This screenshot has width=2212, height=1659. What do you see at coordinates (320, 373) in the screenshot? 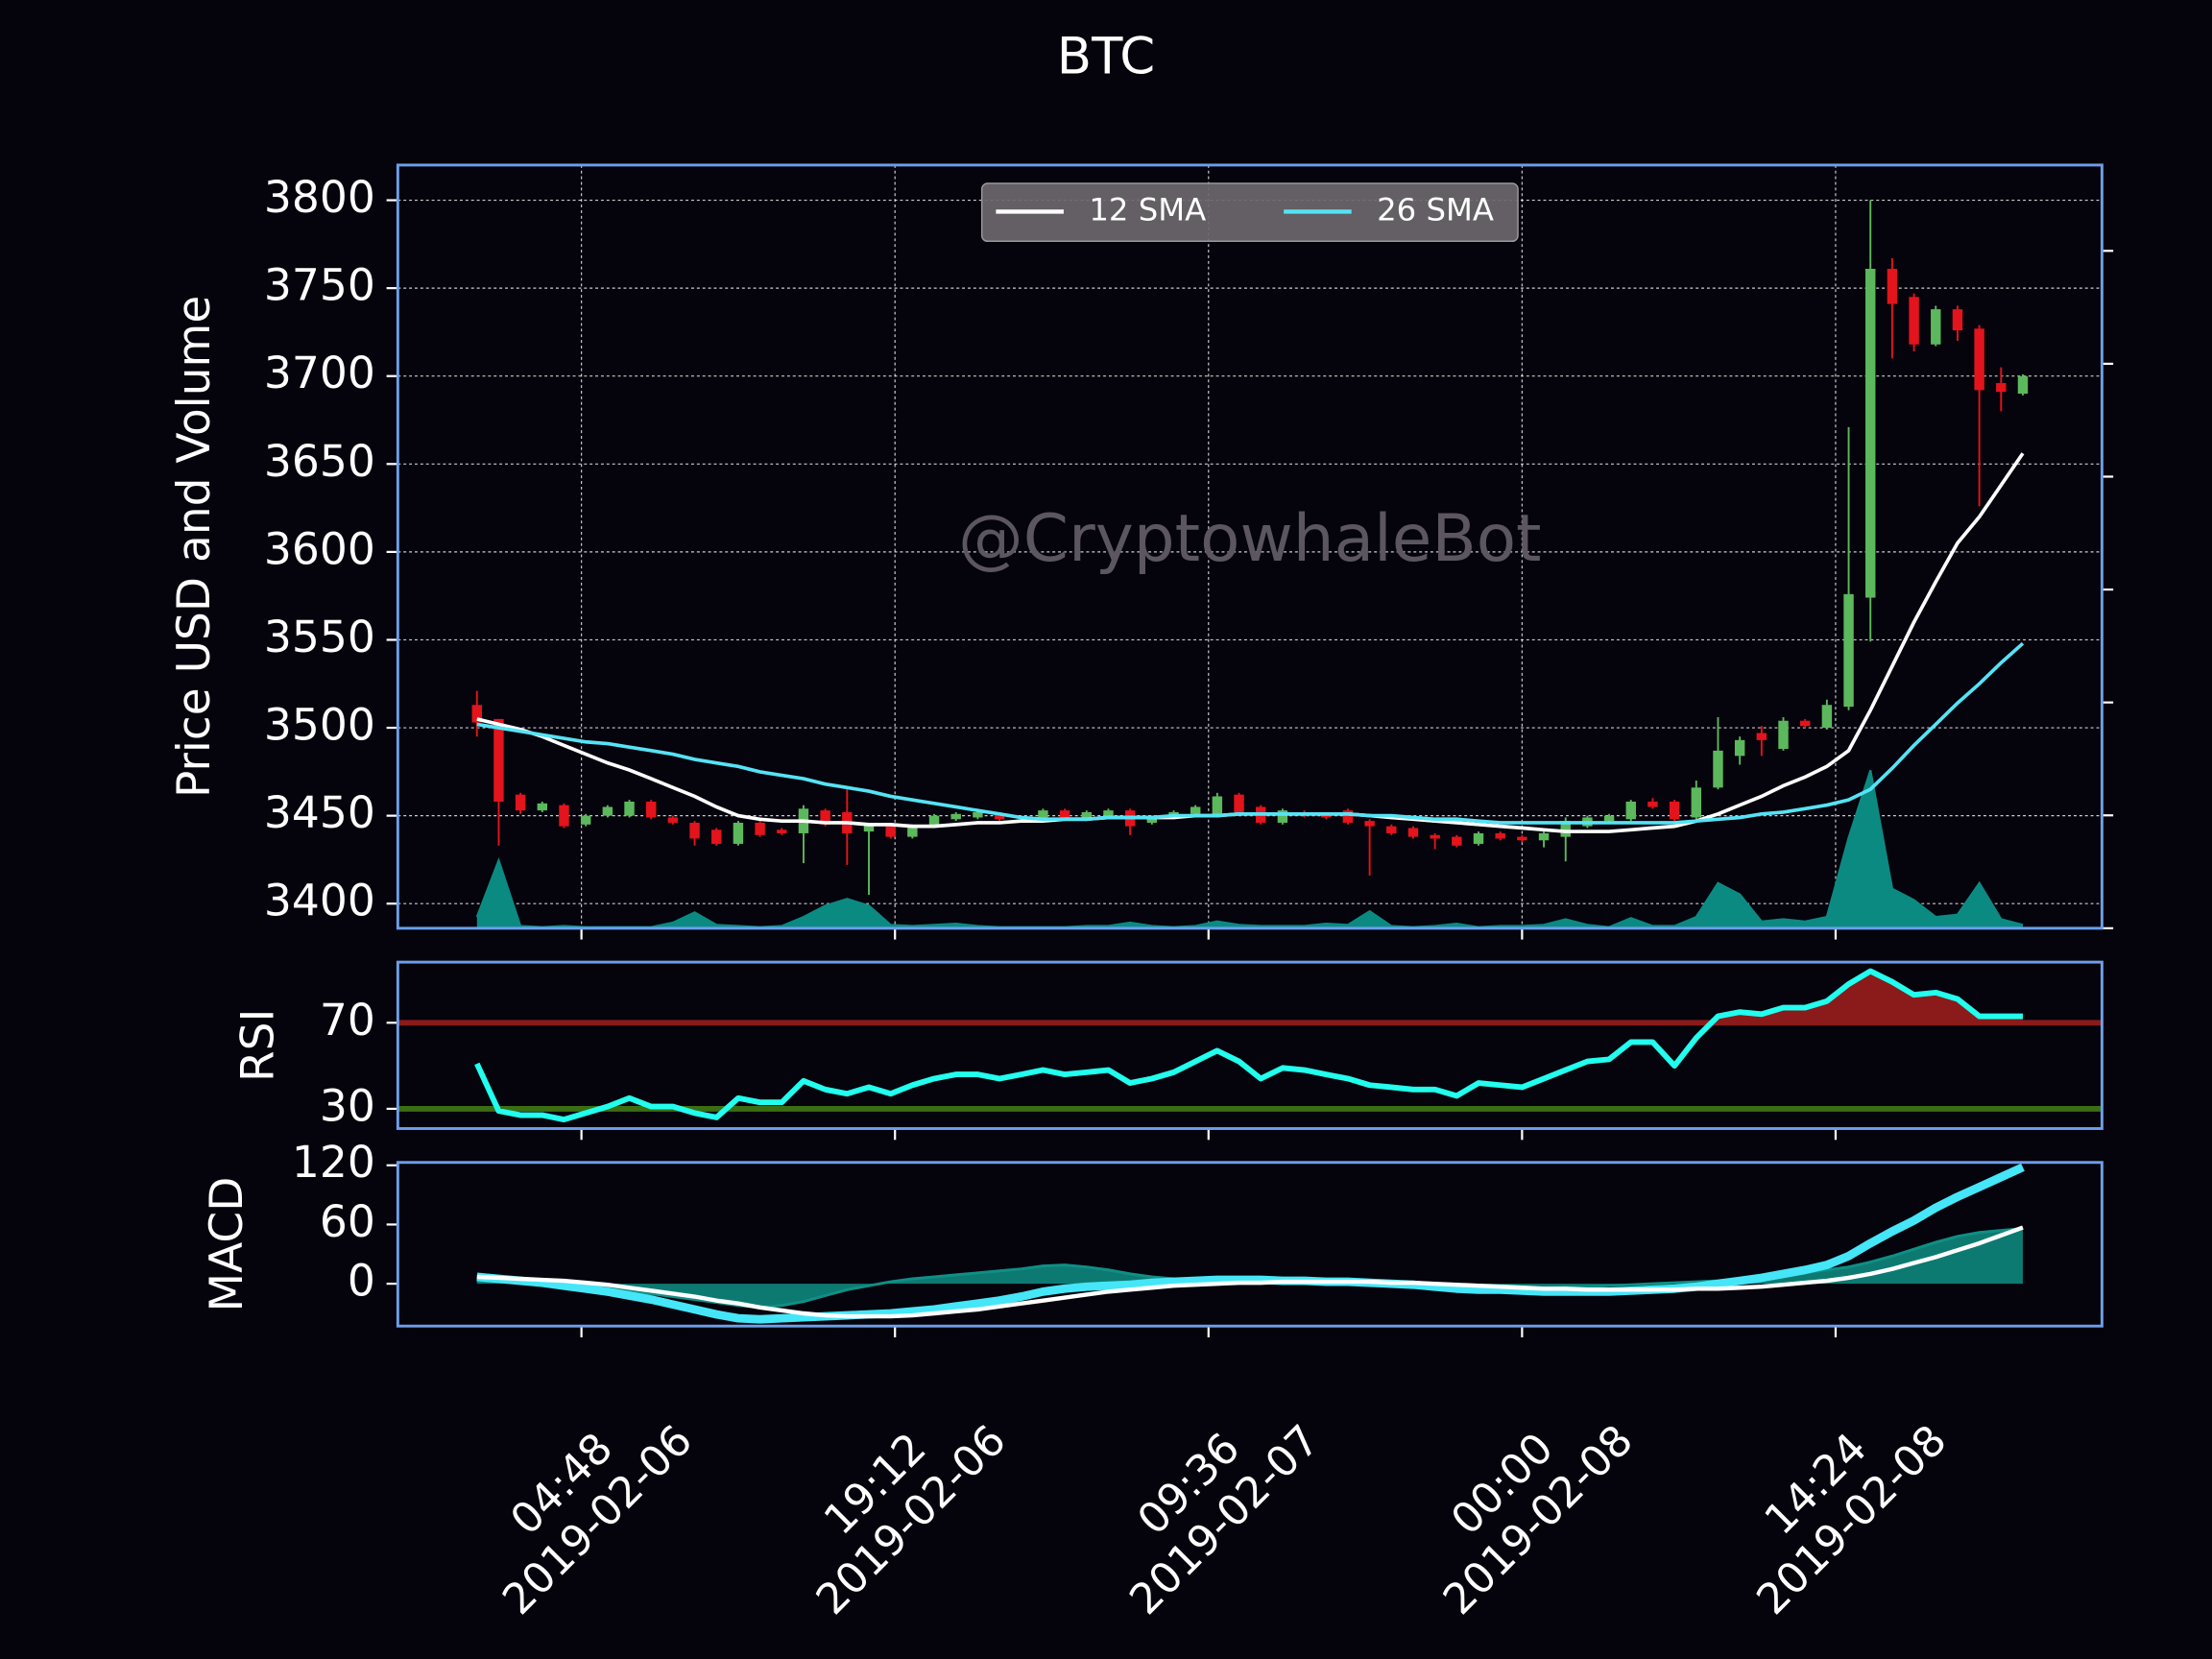
I see `y-tick-label: 3700` at bounding box center [320, 373].